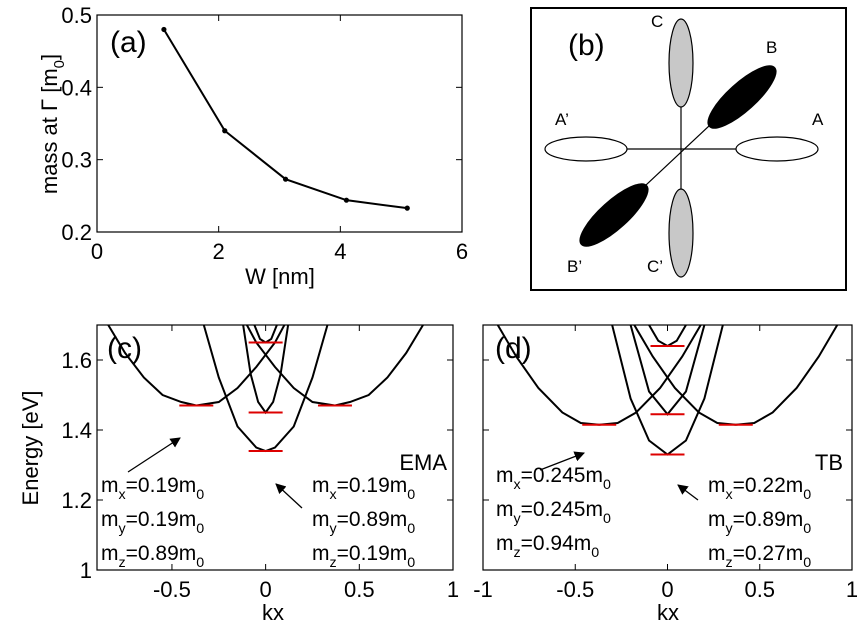 This screenshot has height=630, width=857. I want to click on valley-c-prime, so click(681, 233).